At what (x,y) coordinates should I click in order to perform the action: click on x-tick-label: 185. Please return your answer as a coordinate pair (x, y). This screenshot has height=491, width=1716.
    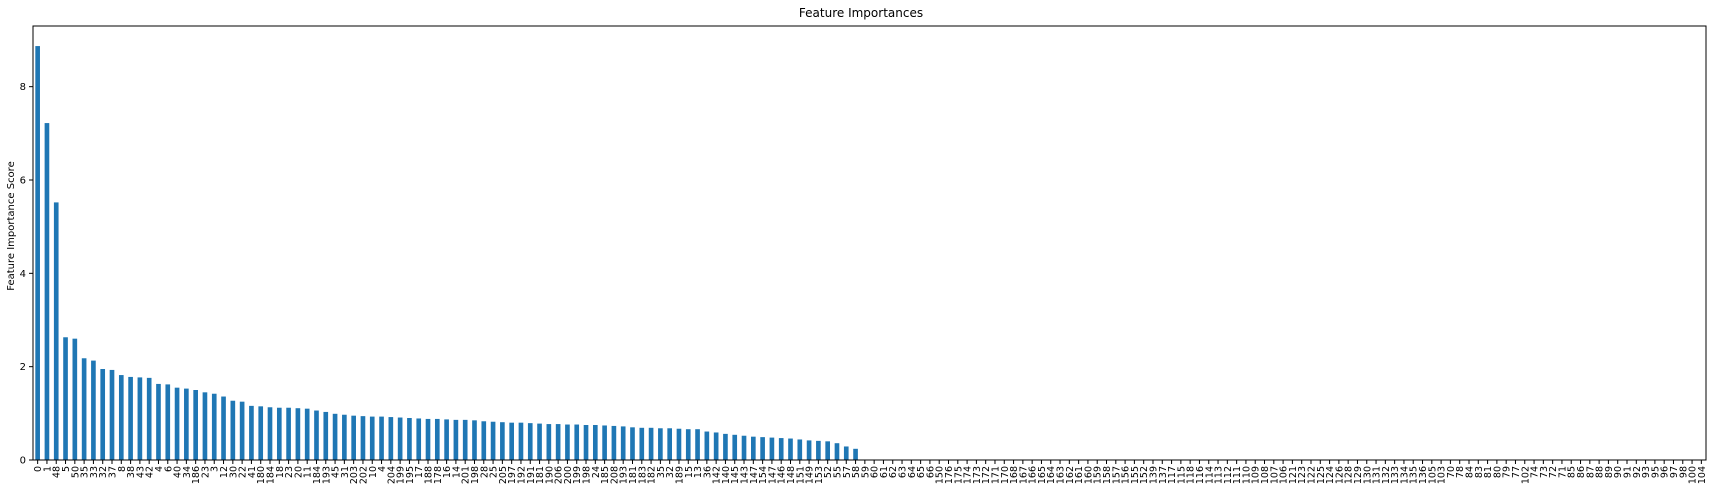
    Looking at the image, I should click on (605, 475).